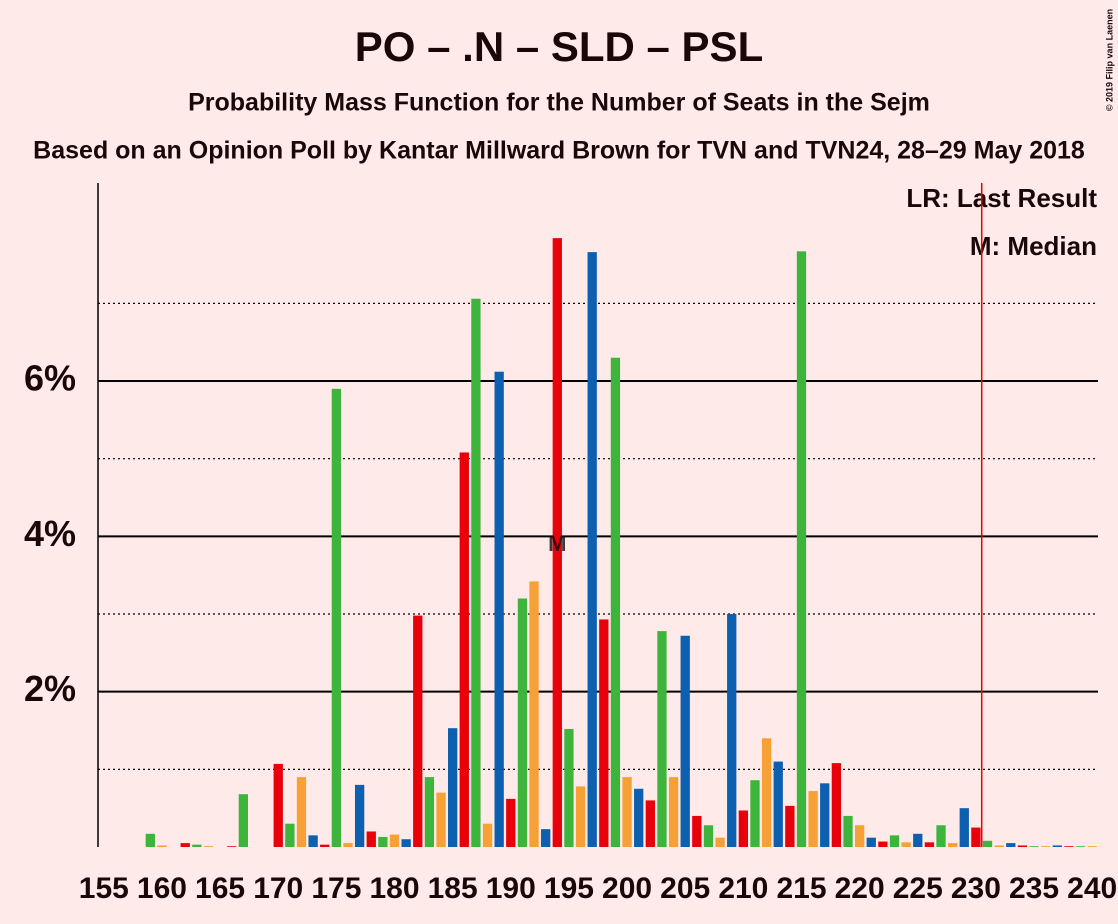 The width and height of the screenshot is (1118, 924). Describe the element at coordinates (394, 888) in the screenshot. I see `x-tick-label: 180` at that location.